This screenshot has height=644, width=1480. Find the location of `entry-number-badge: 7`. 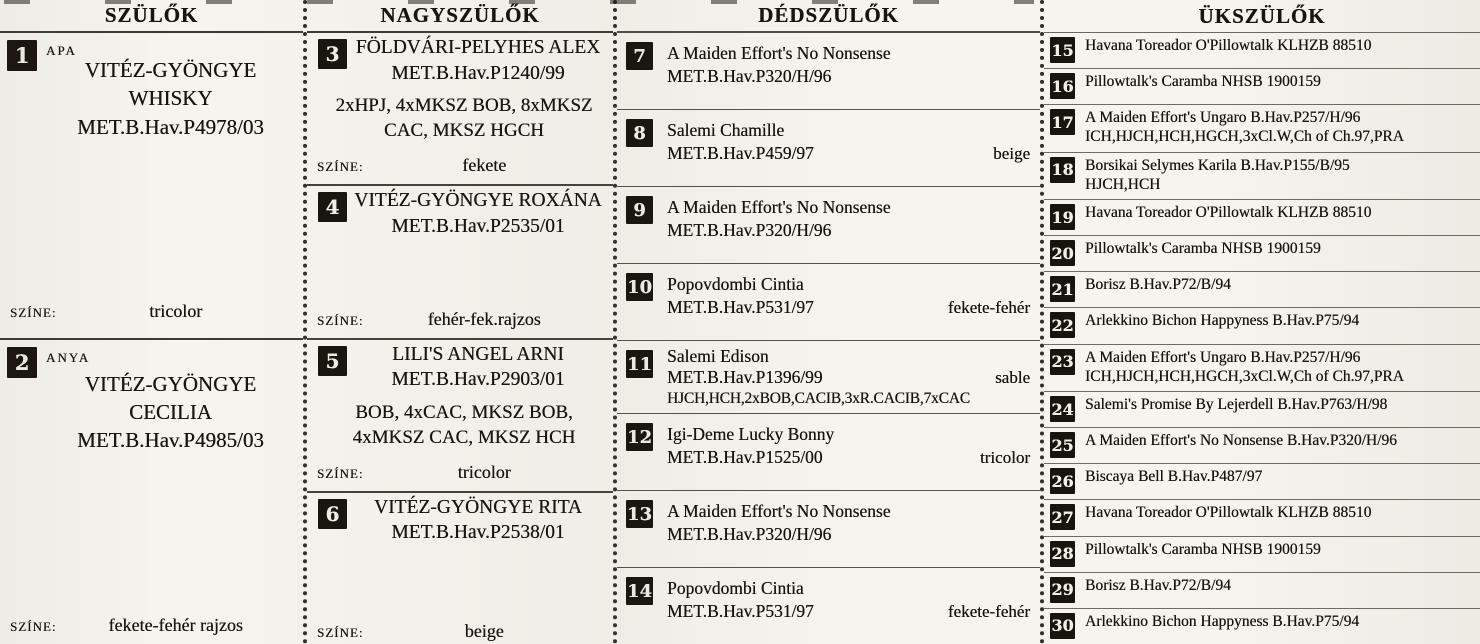

entry-number-badge: 7 is located at coordinates (639, 56).